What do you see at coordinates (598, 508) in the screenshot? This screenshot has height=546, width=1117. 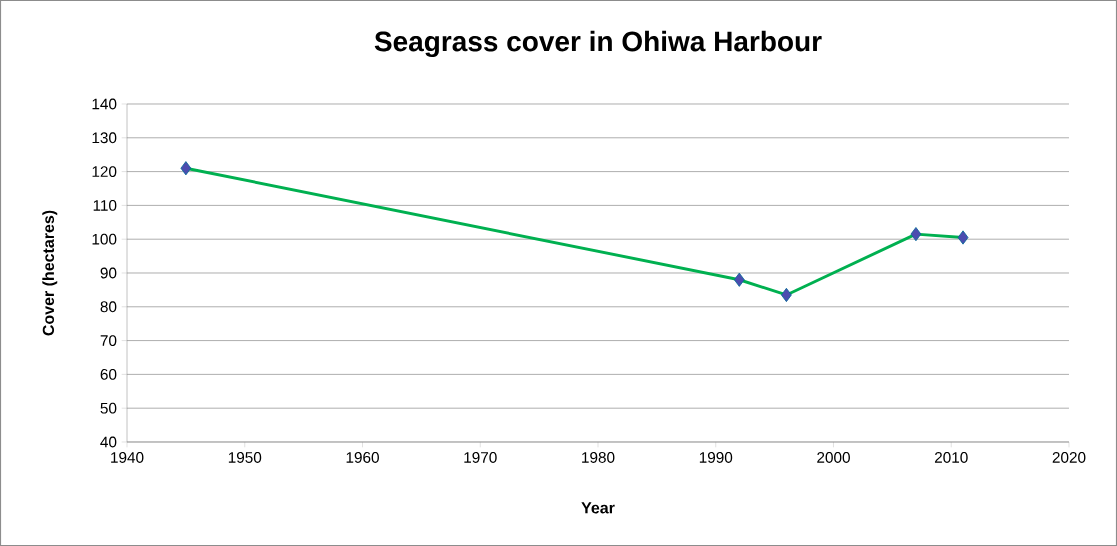 I see `x-axis-title: Year` at bounding box center [598, 508].